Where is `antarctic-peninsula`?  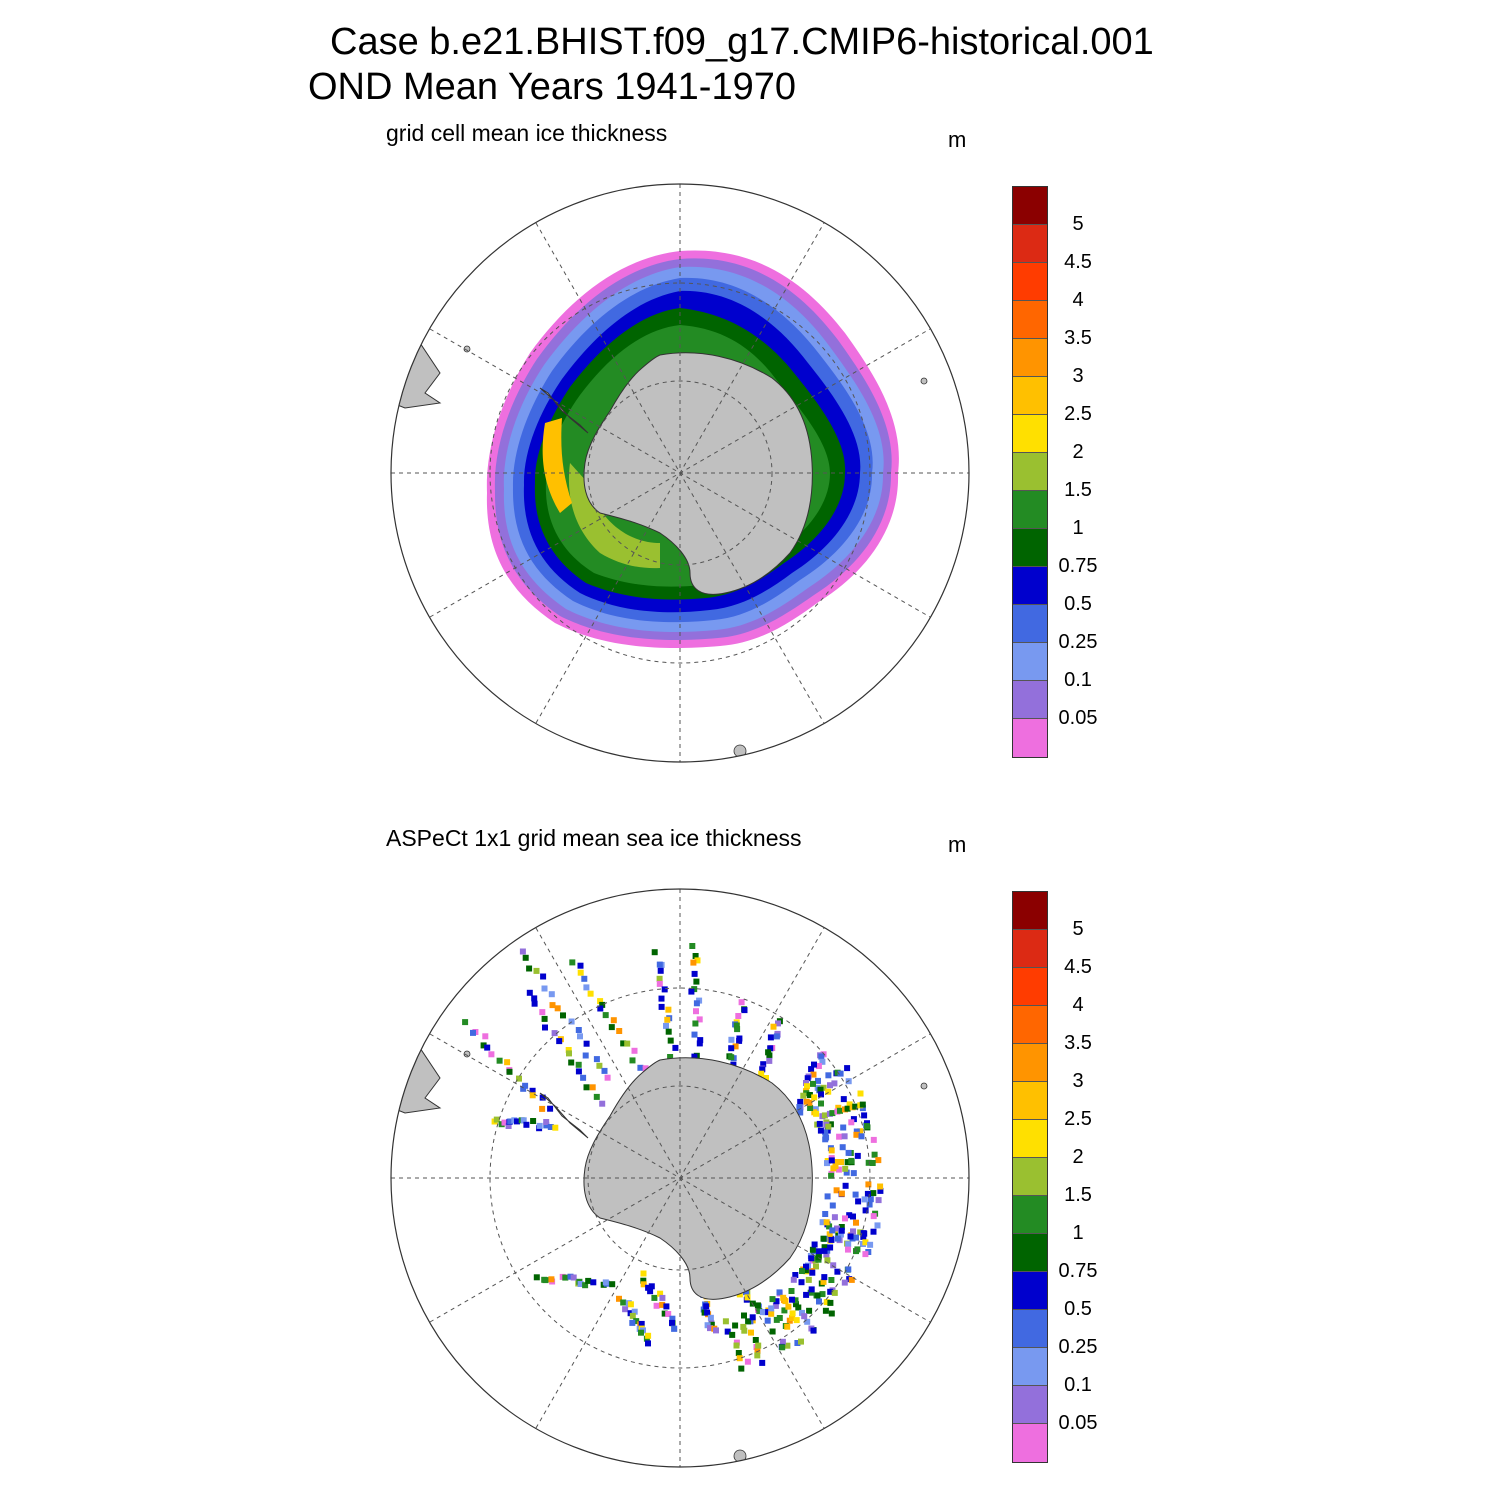
antarctic-peninsula is located at coordinates (564, 1115).